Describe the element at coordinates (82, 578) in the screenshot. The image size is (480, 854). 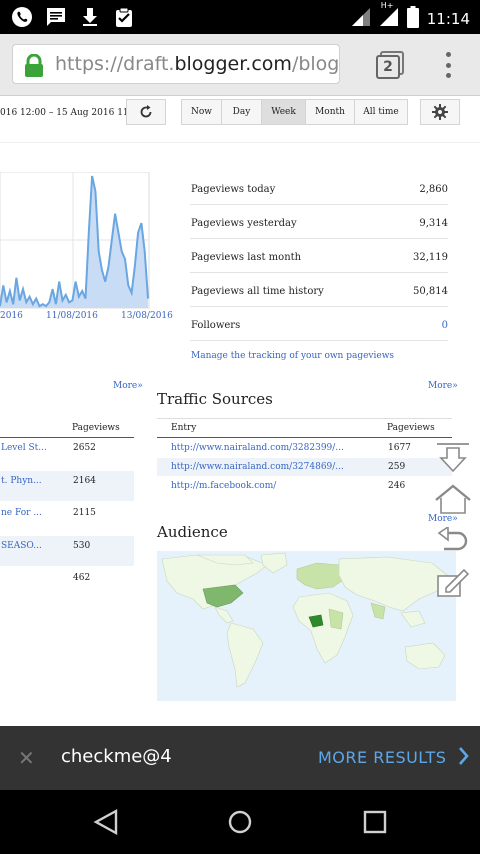
I see `post-views: 462` at that location.